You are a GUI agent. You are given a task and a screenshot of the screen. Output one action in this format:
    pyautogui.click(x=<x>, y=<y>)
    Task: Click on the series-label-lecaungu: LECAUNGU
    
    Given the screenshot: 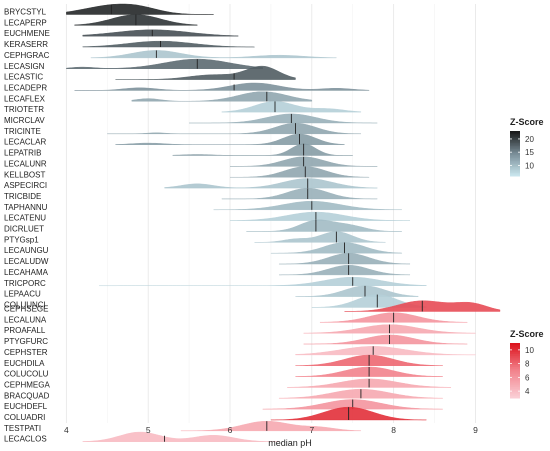 What is the action you would take?
    pyautogui.click(x=26, y=250)
    